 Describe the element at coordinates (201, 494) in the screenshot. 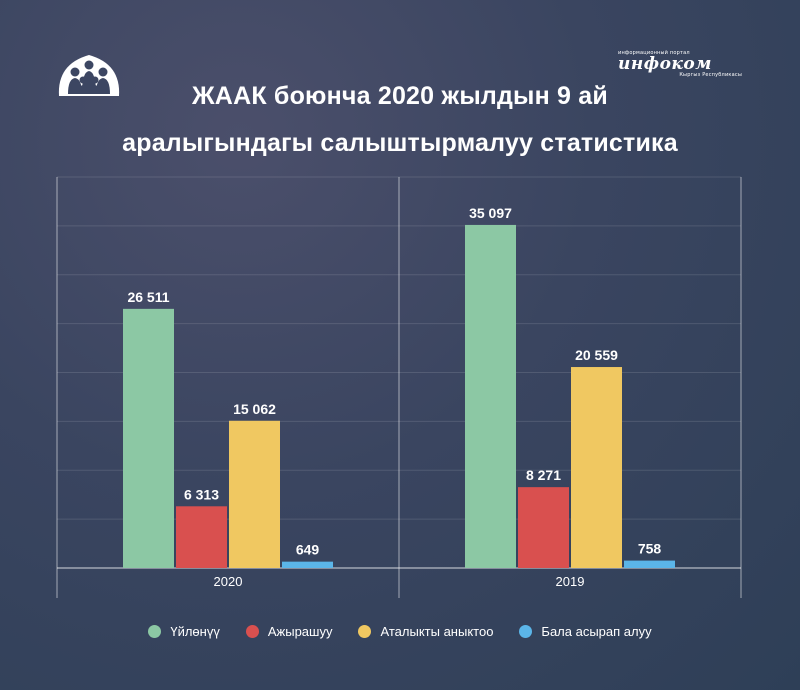

I see `data-label: 6 313` at that location.